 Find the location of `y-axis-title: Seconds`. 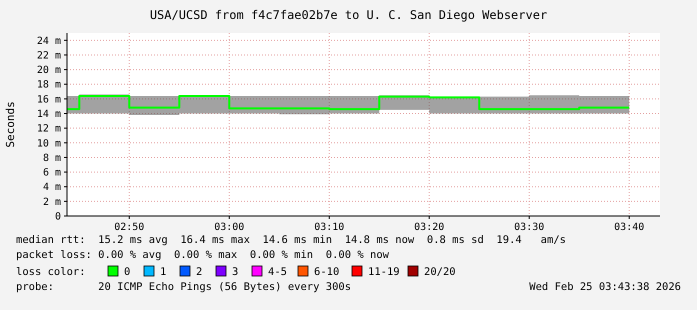

y-axis-title: Seconds is located at coordinates (10, 124).